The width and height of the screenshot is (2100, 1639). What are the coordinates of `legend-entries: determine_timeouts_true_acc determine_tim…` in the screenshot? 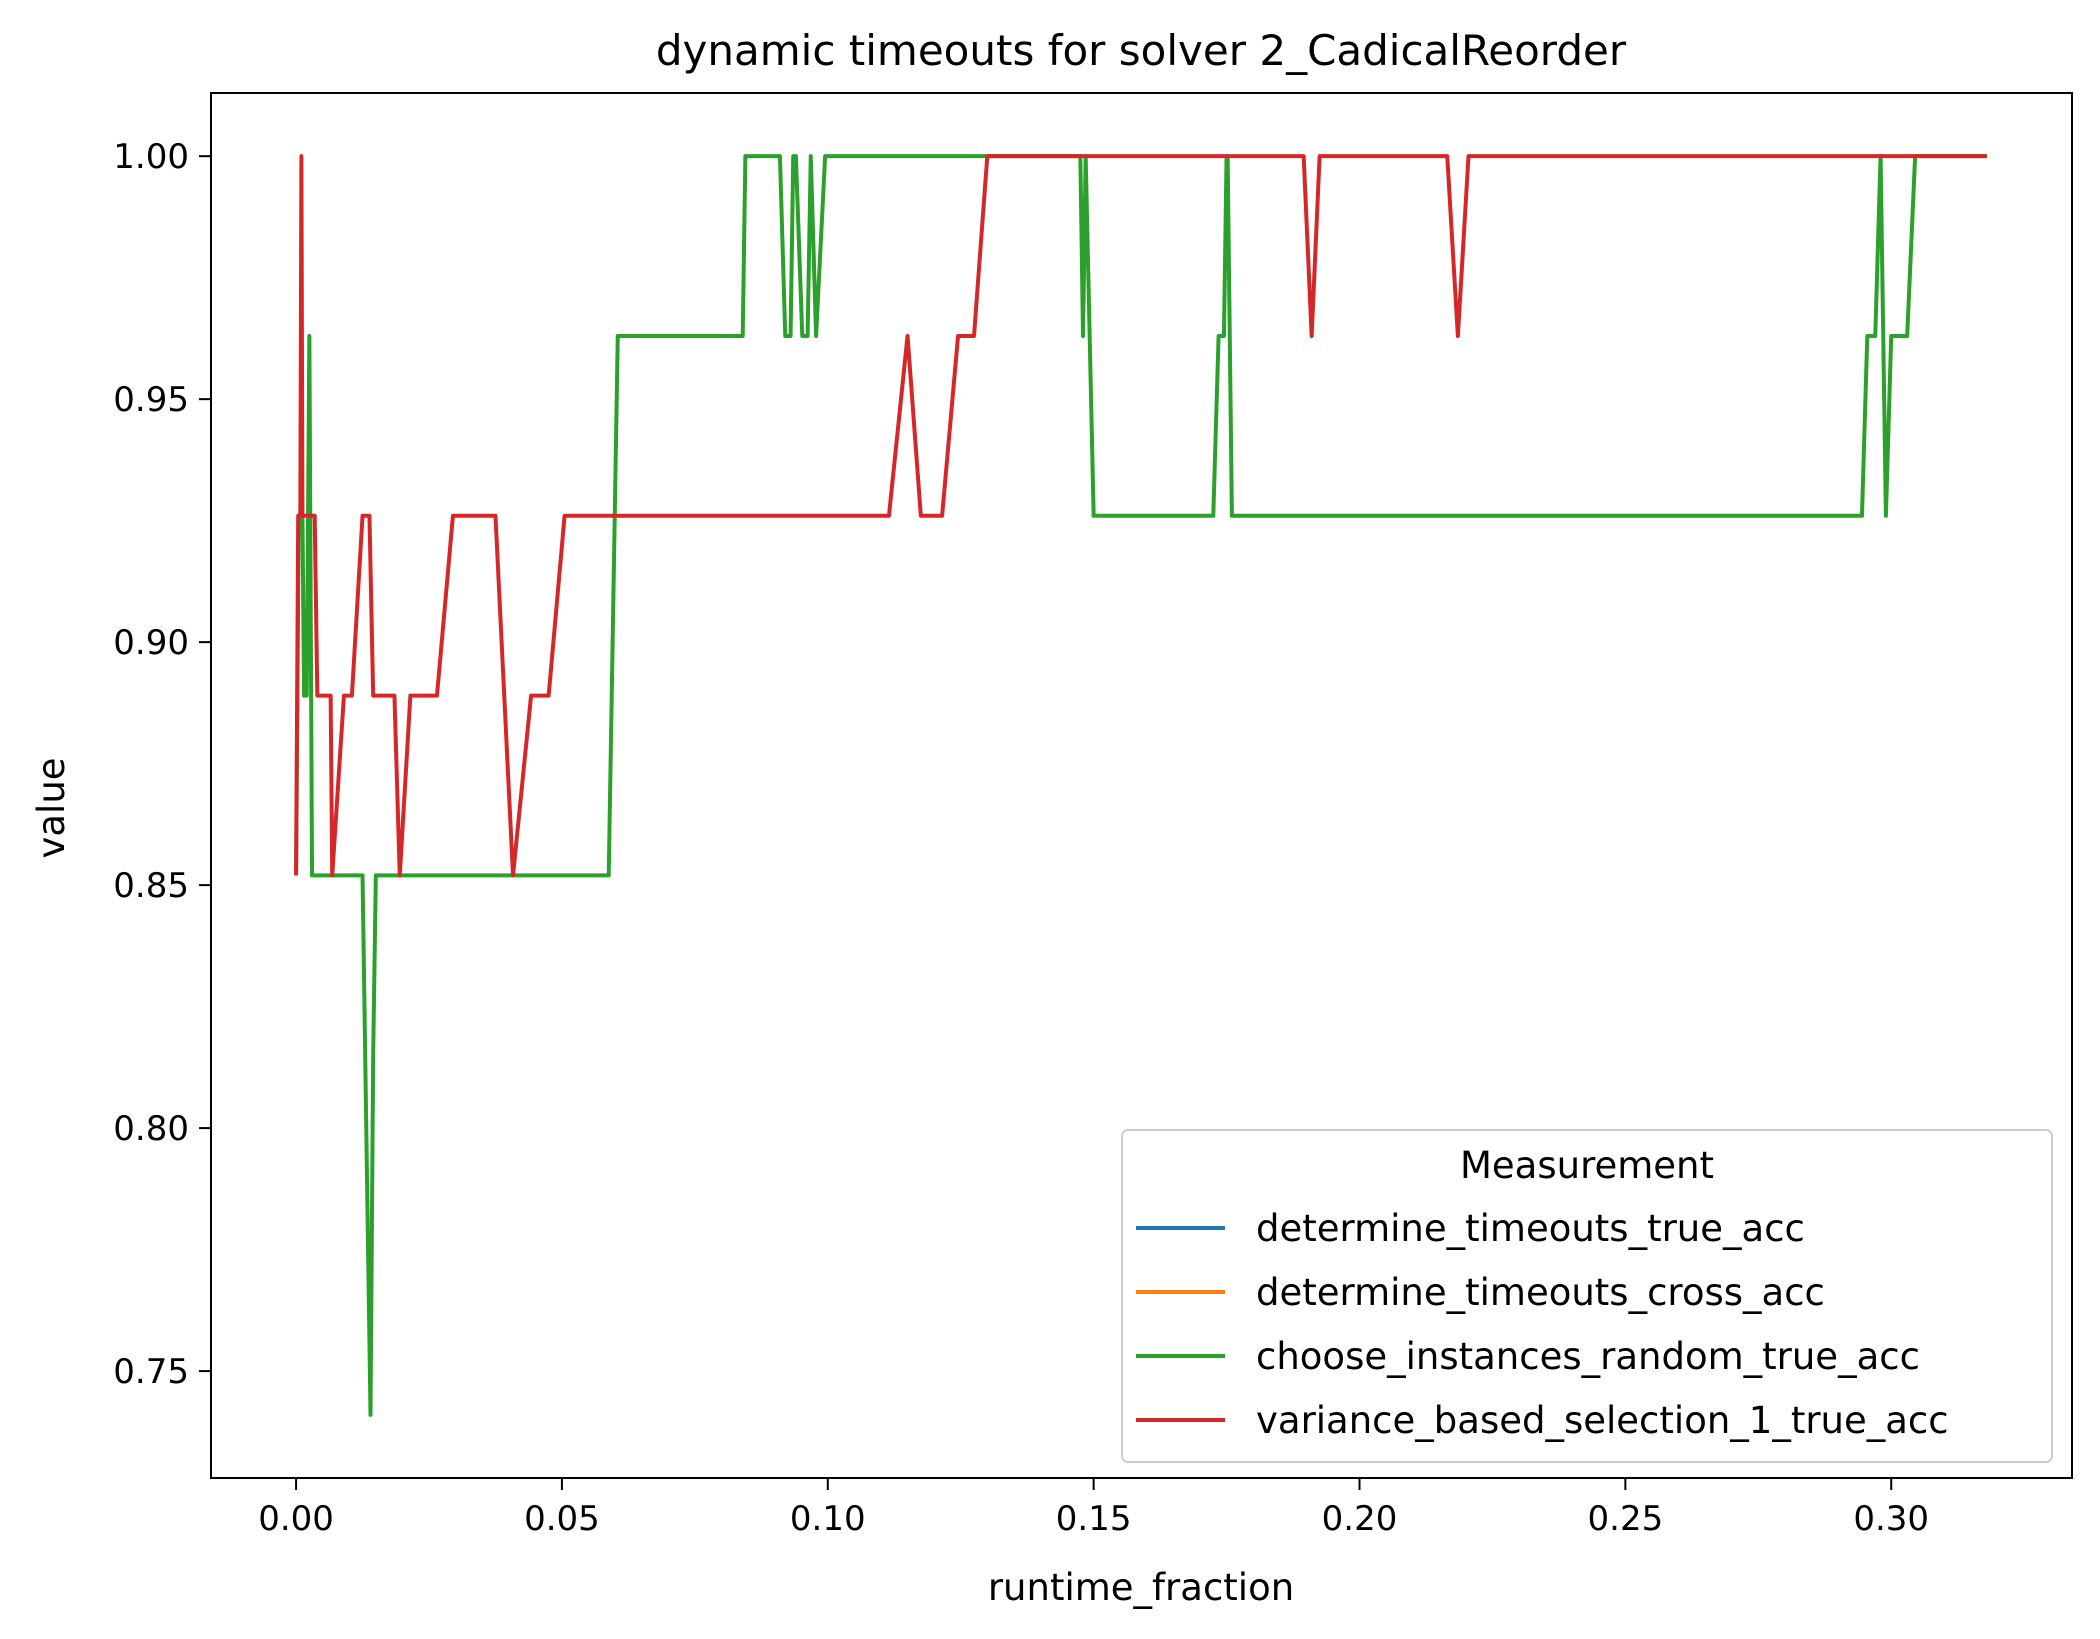 It's located at (1542, 1324).